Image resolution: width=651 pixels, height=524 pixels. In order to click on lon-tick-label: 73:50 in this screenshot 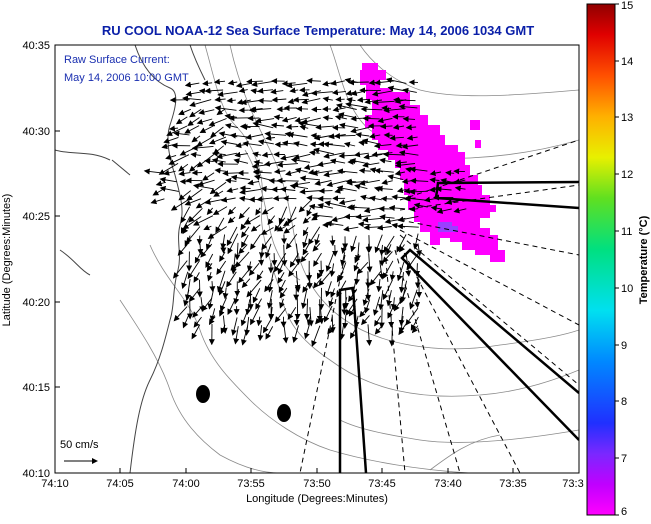, I will do `click(317, 484)`.